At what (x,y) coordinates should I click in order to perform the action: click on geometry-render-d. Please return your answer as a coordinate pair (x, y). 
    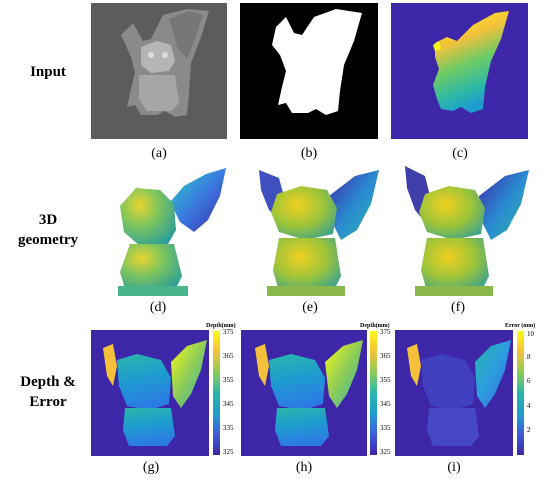
    Looking at the image, I should click on (172, 232).